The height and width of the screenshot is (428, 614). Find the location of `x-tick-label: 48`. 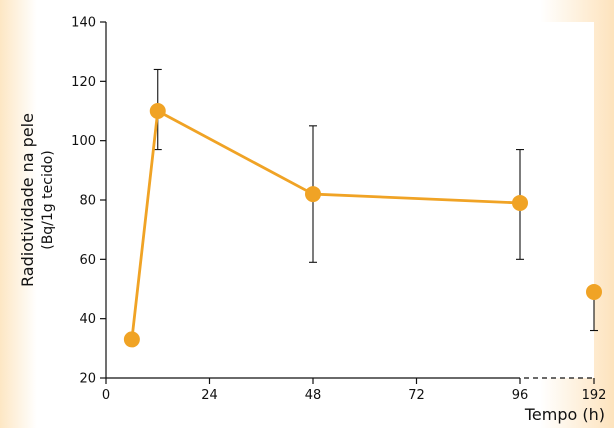

x-tick-label: 48 is located at coordinates (313, 395).